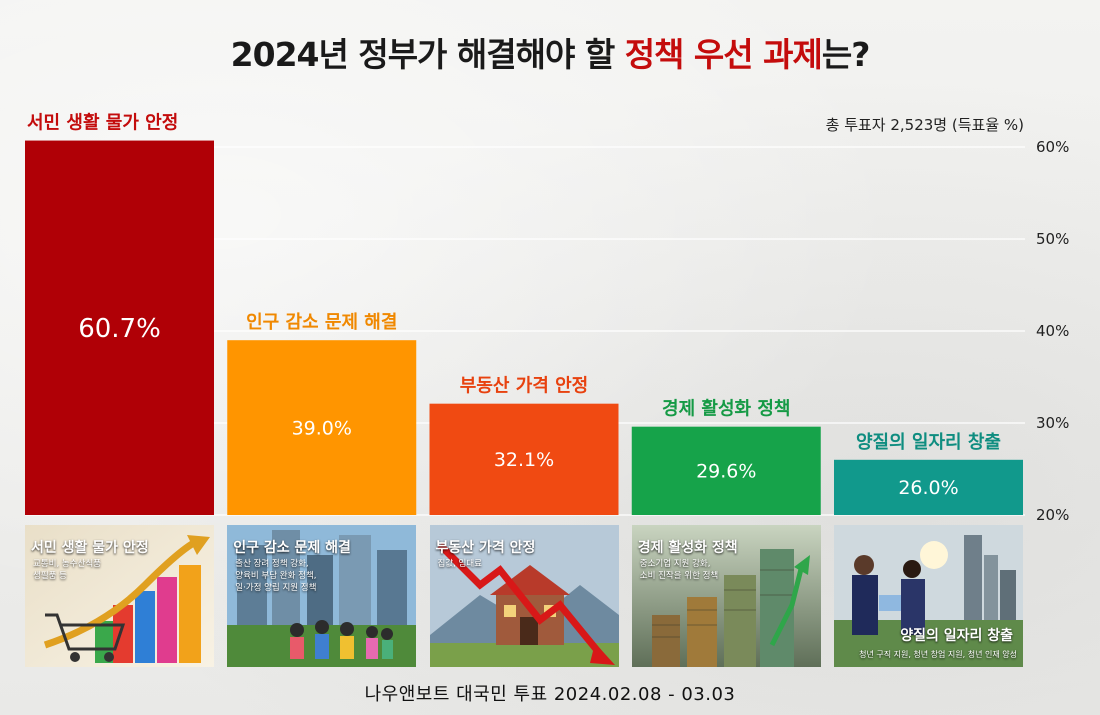 This screenshot has height=715, width=1100. Describe the element at coordinates (67, 570) in the screenshot. I see `thumbnail-subtitle: 교통비, 농수산식품 생필품 등` at that location.